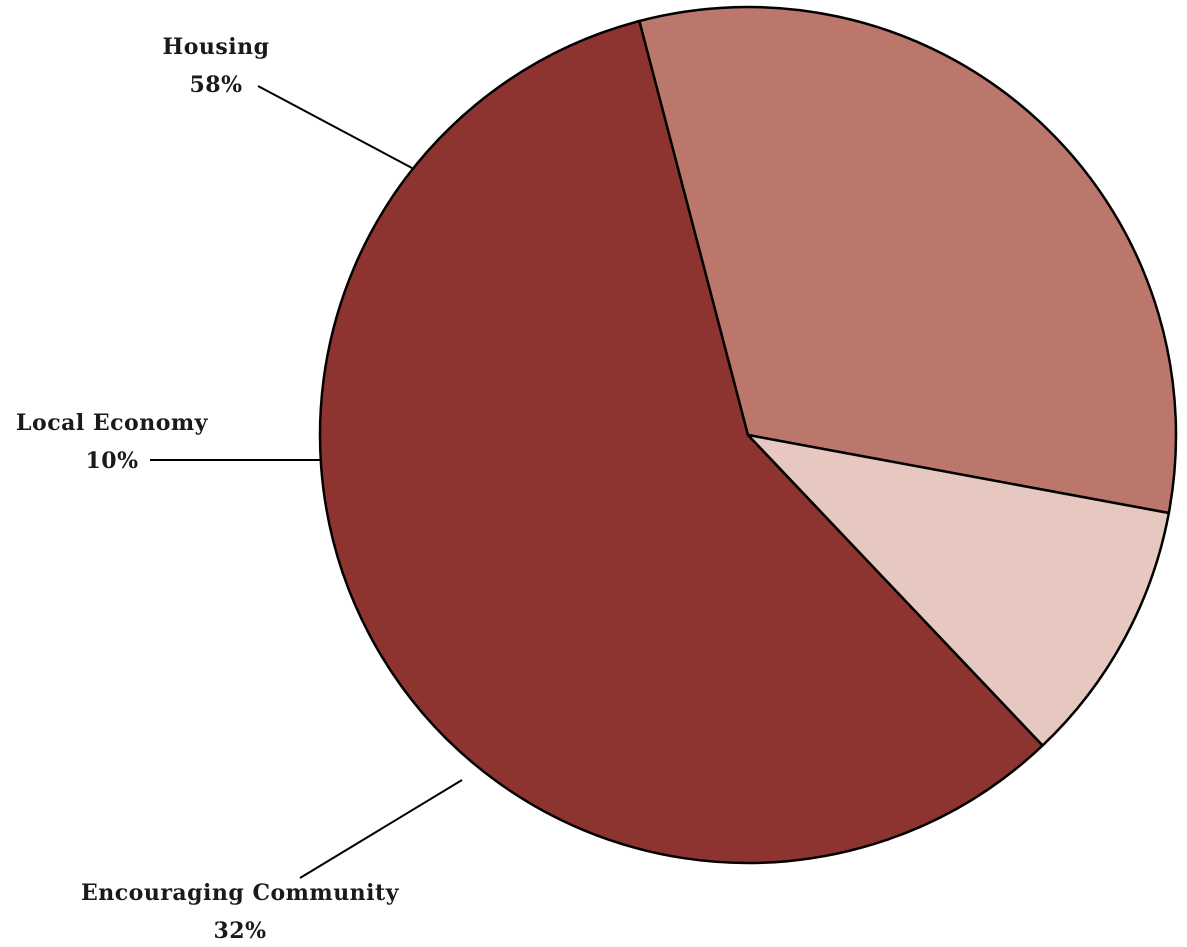 Image resolution: width=1187 pixels, height=947 pixels. I want to click on slice-label-local-economy: Local Economy, so click(112, 423).